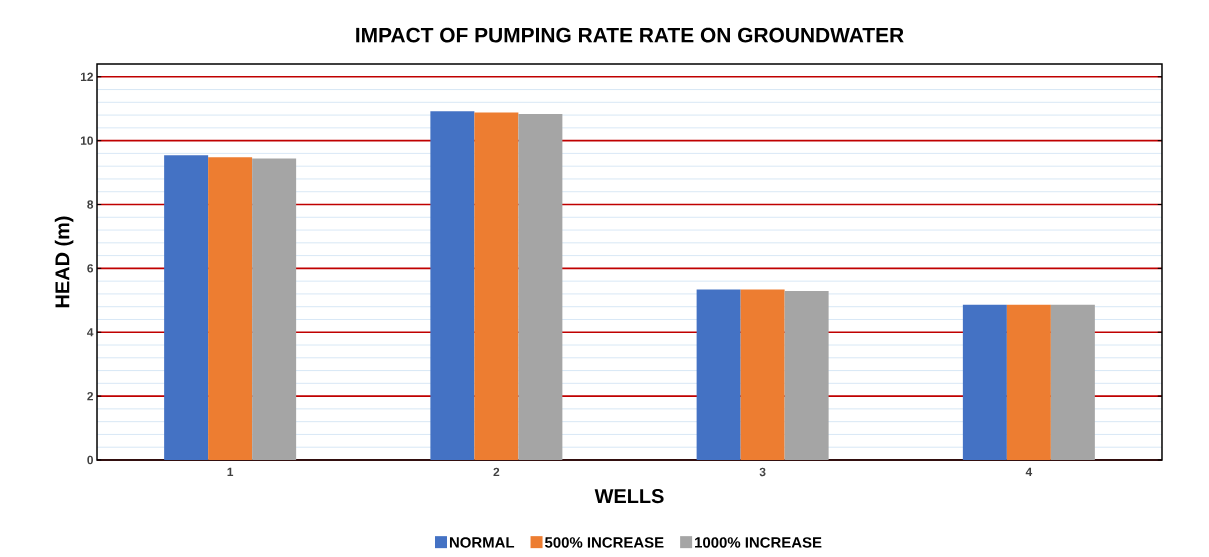 This screenshot has width=1209, height=557. What do you see at coordinates (496, 472) in the screenshot?
I see `x-tick-label: 2` at bounding box center [496, 472].